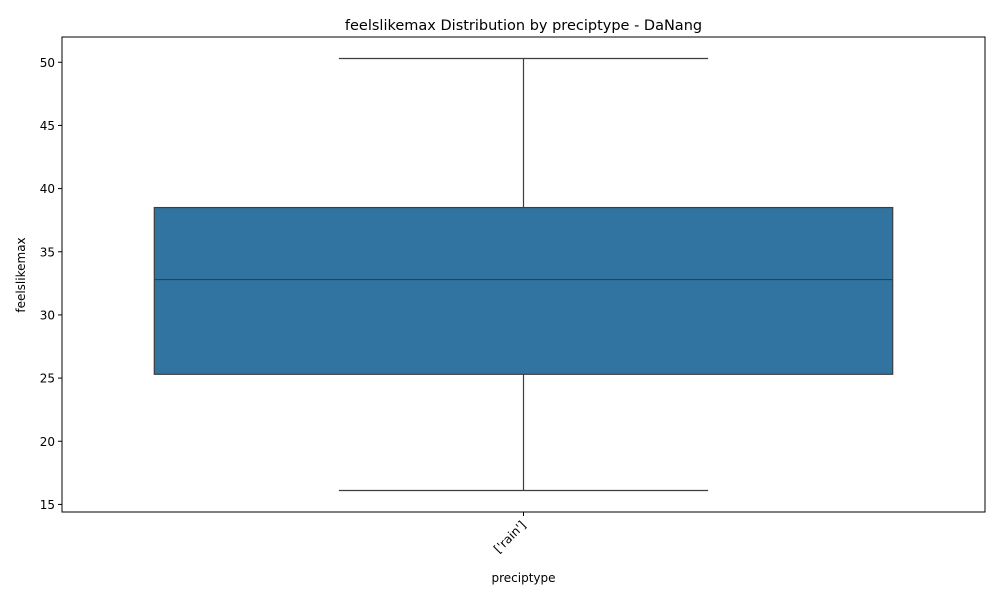 This screenshot has width=1000, height=600. I want to click on y-axis: 15 20 25 30 35 40 45 50, so click(51, 284).